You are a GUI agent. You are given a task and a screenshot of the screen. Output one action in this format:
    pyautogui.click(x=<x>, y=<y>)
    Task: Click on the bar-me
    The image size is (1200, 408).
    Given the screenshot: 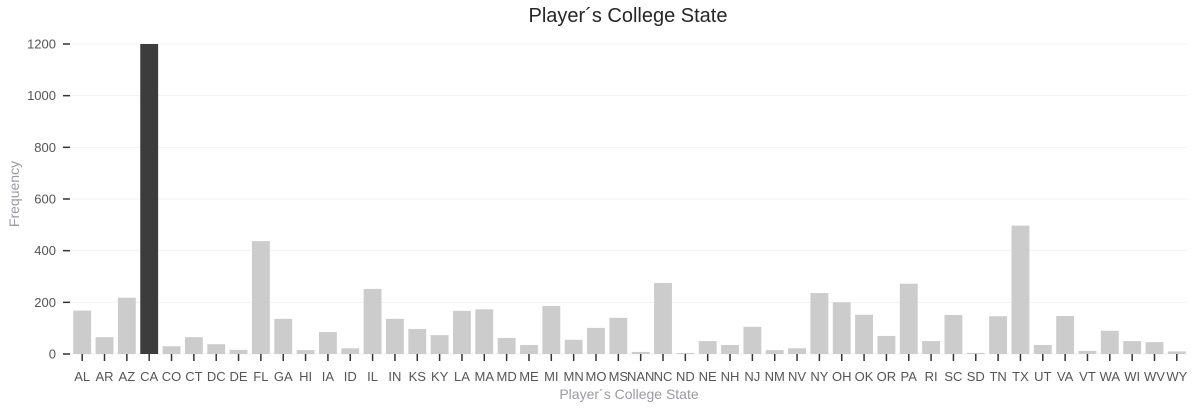 What is the action you would take?
    pyautogui.click(x=529, y=349)
    